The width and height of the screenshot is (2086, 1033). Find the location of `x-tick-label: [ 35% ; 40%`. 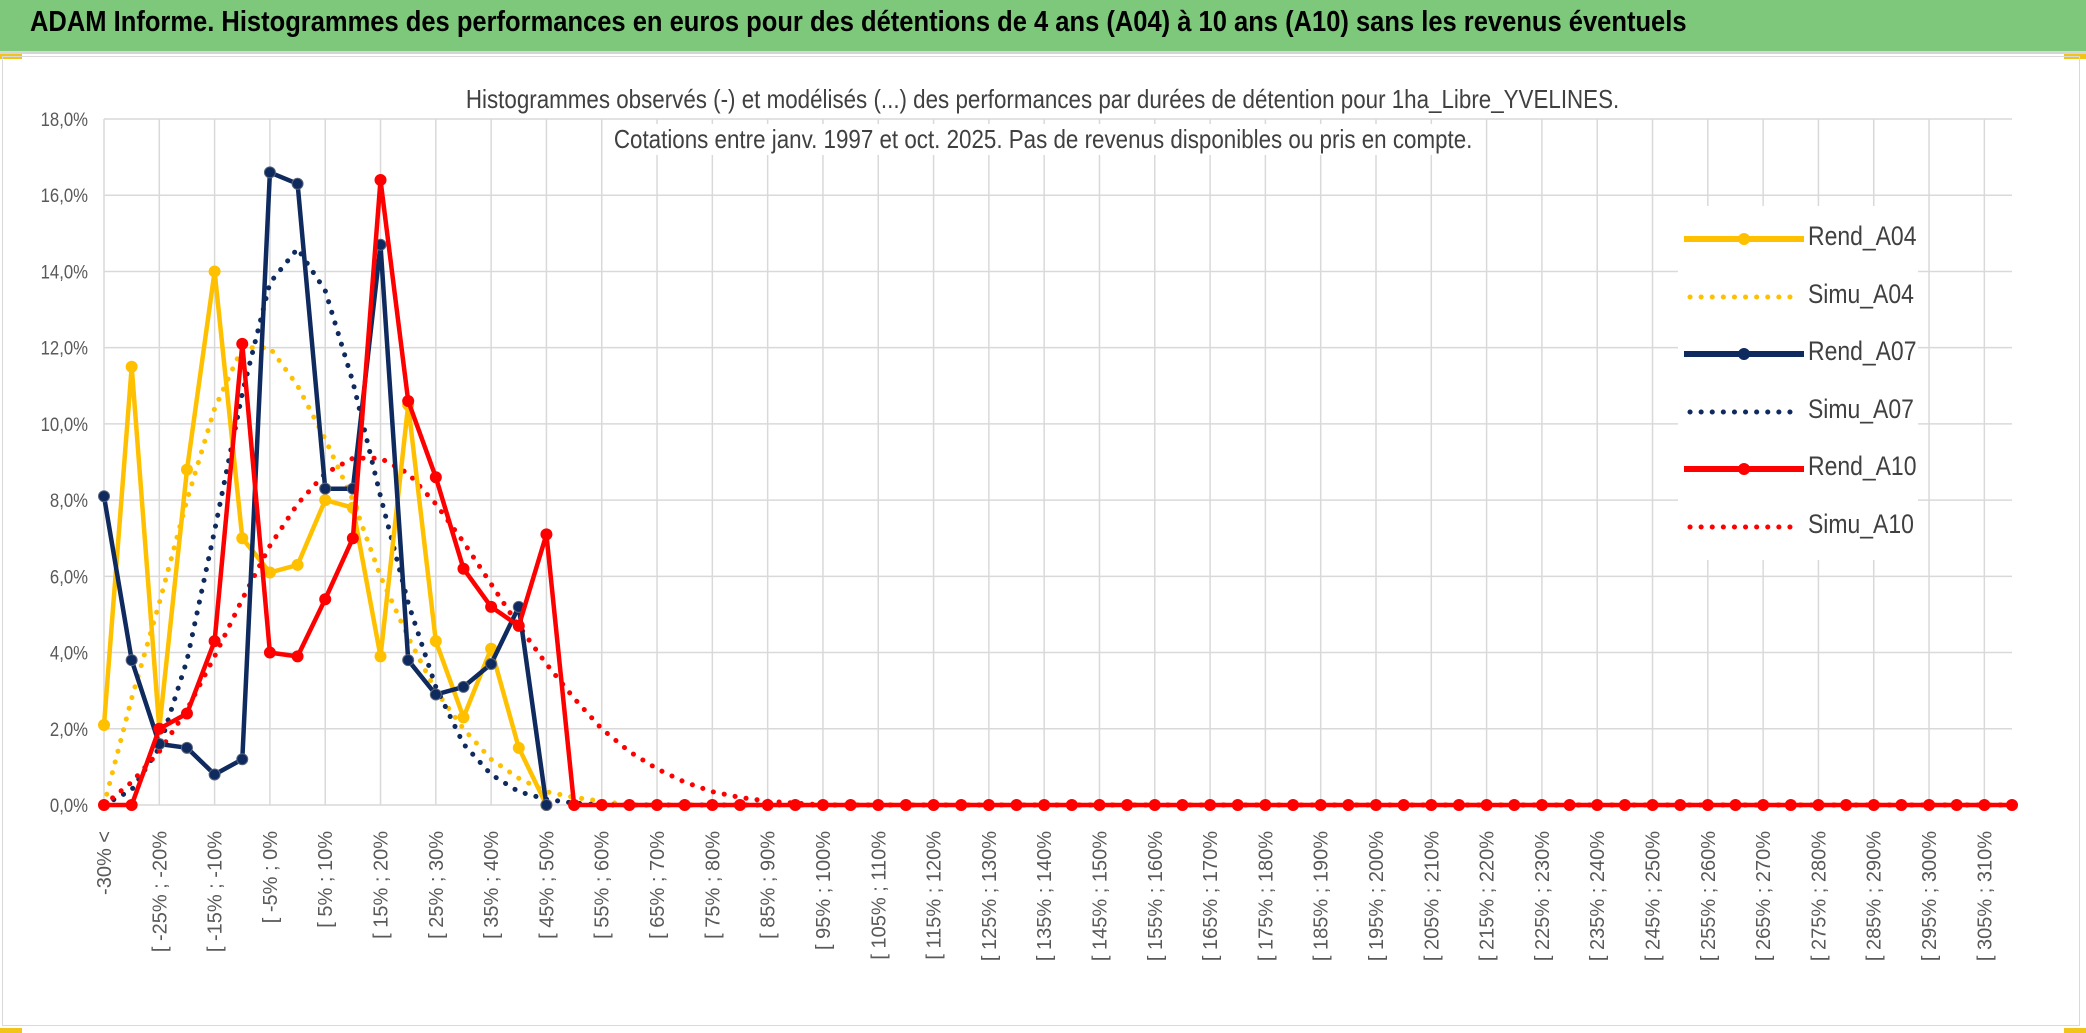

x-tick-label: [ 35% ; 40% is located at coordinates (492, 885).